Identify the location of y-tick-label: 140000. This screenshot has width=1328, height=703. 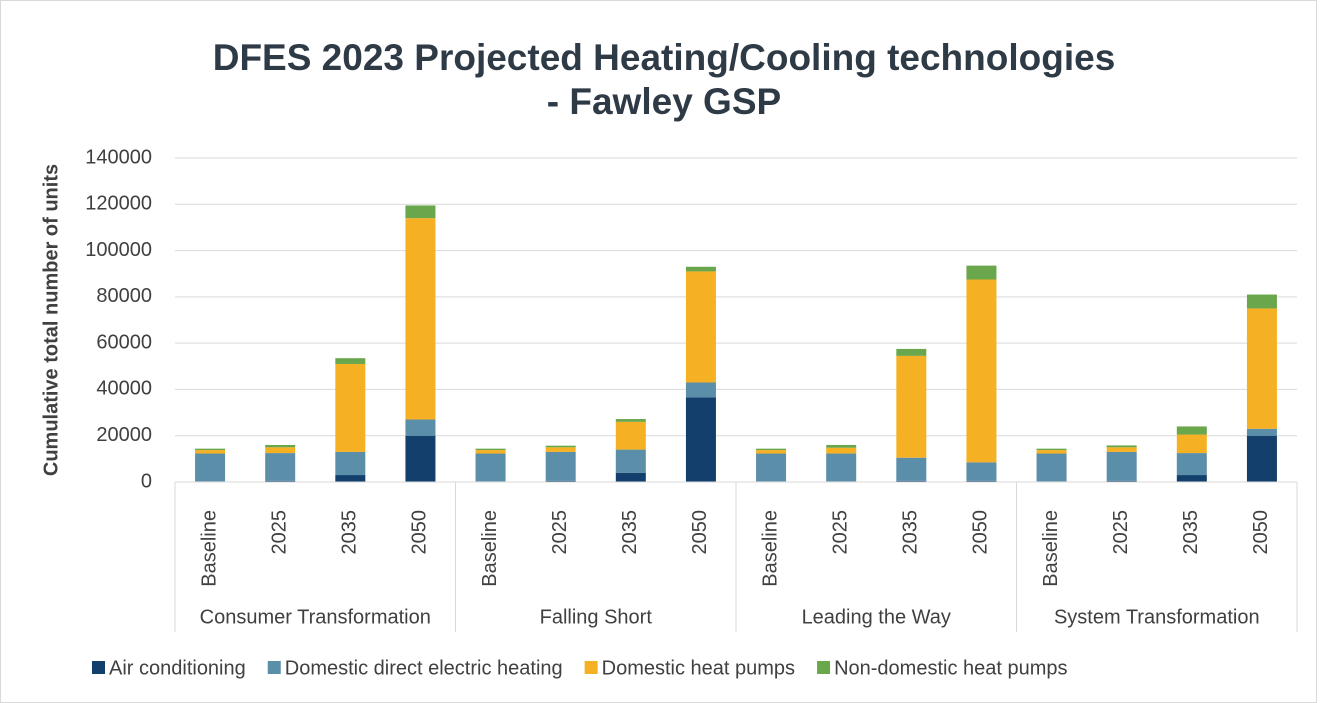
(118, 157).